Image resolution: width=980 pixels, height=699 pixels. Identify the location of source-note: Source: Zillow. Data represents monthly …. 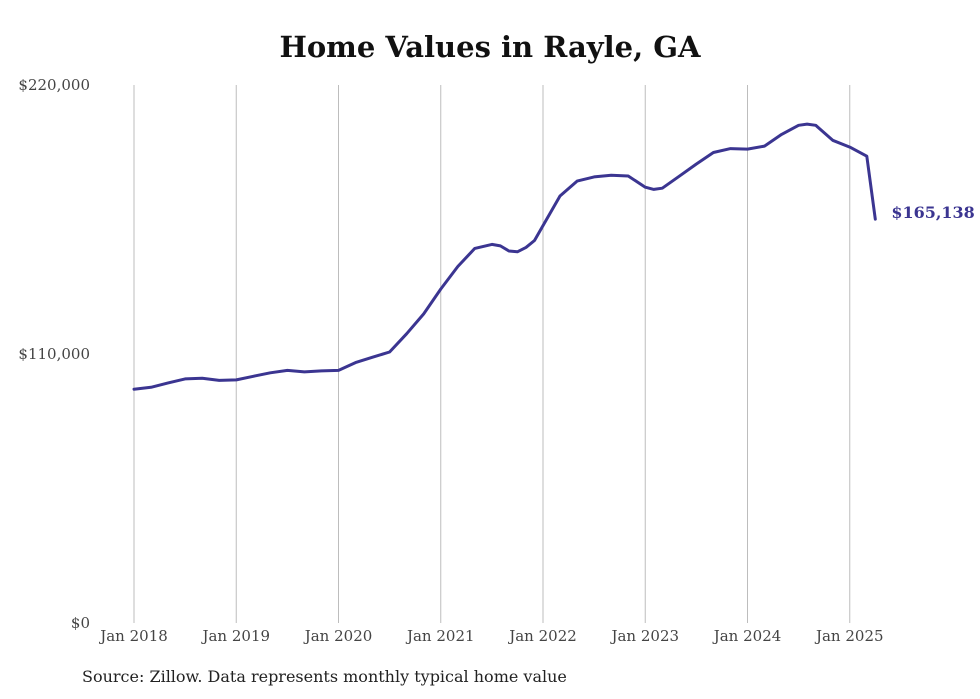
(324, 676).